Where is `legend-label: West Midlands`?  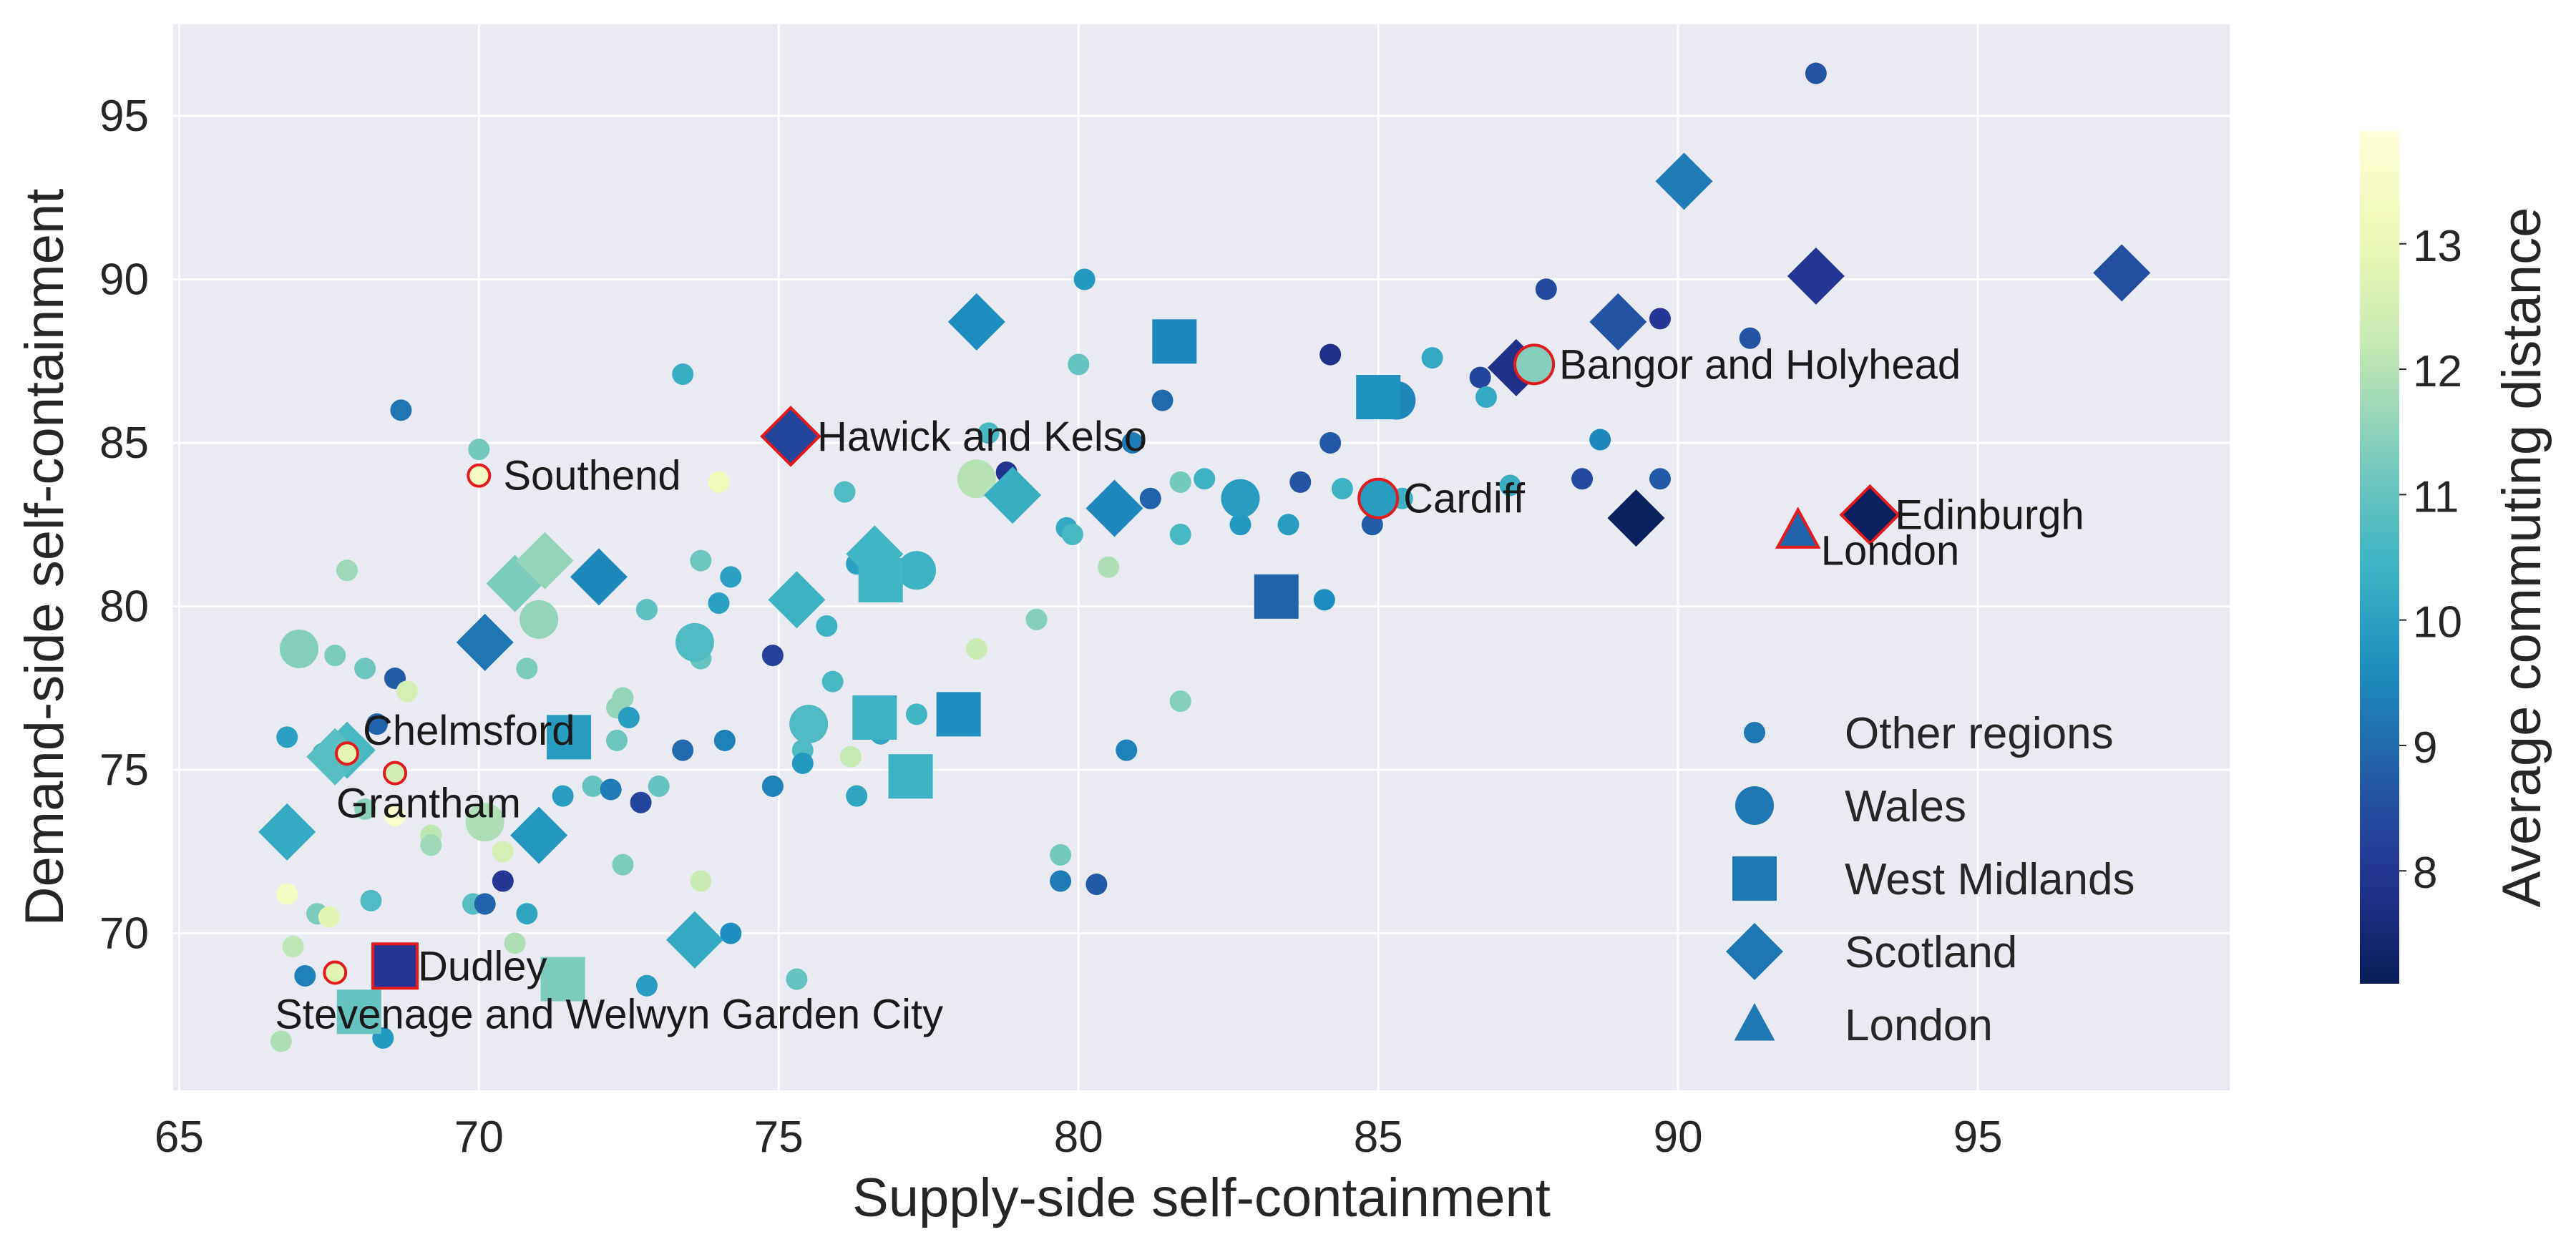
legend-label: West Midlands is located at coordinates (1990, 879).